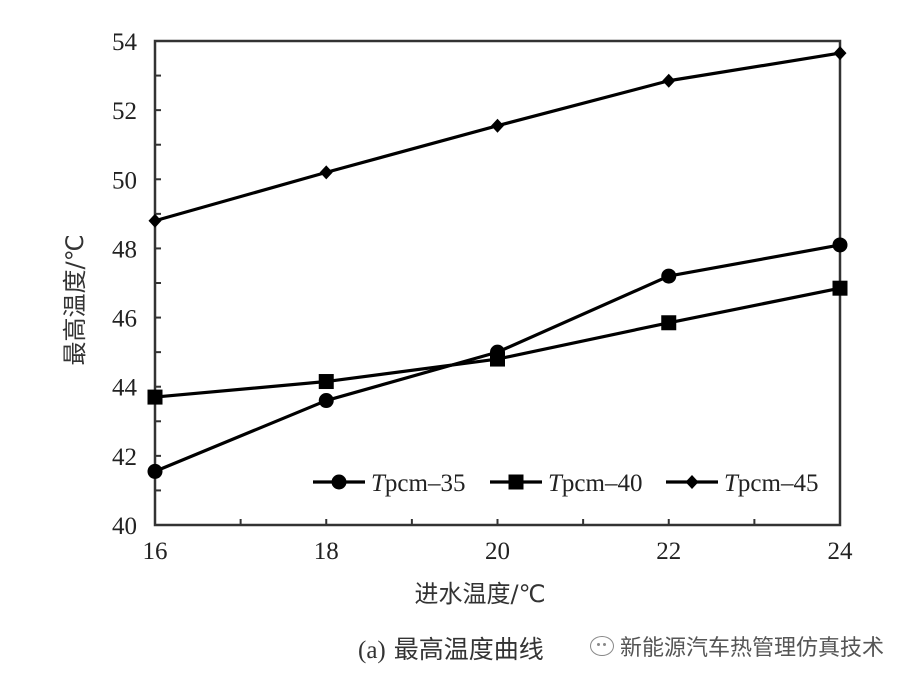 This screenshot has width=914, height=684. Describe the element at coordinates (468, 649) in the screenshot. I see `caption-text: 最高温度曲线` at that location.